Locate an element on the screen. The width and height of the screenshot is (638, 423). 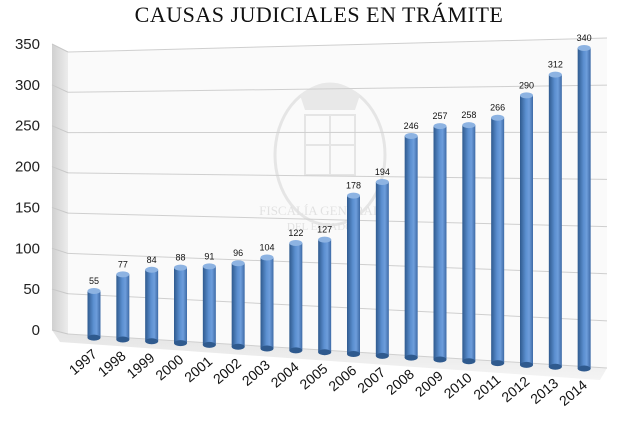
y-tick-label: 100 is located at coordinates (27, 248).